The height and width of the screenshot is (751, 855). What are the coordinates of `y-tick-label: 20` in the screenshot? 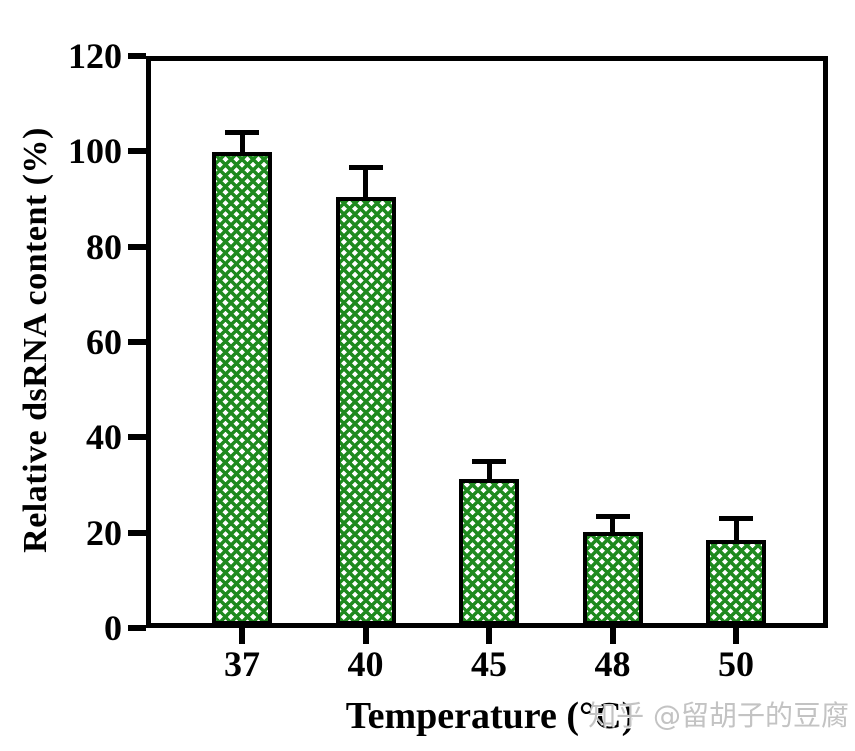 It's located at (104, 532).